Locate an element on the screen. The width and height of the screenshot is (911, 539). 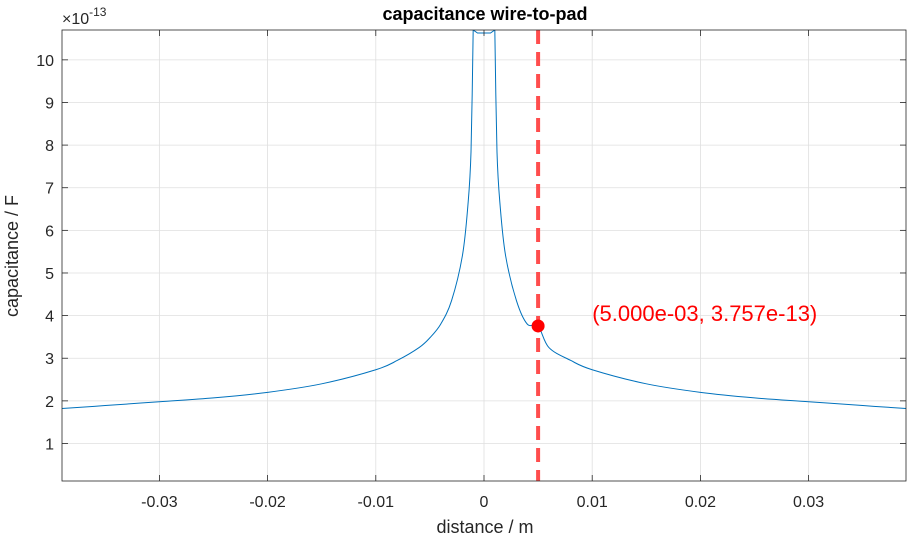
y-tick-label: 1 is located at coordinates (49, 444).